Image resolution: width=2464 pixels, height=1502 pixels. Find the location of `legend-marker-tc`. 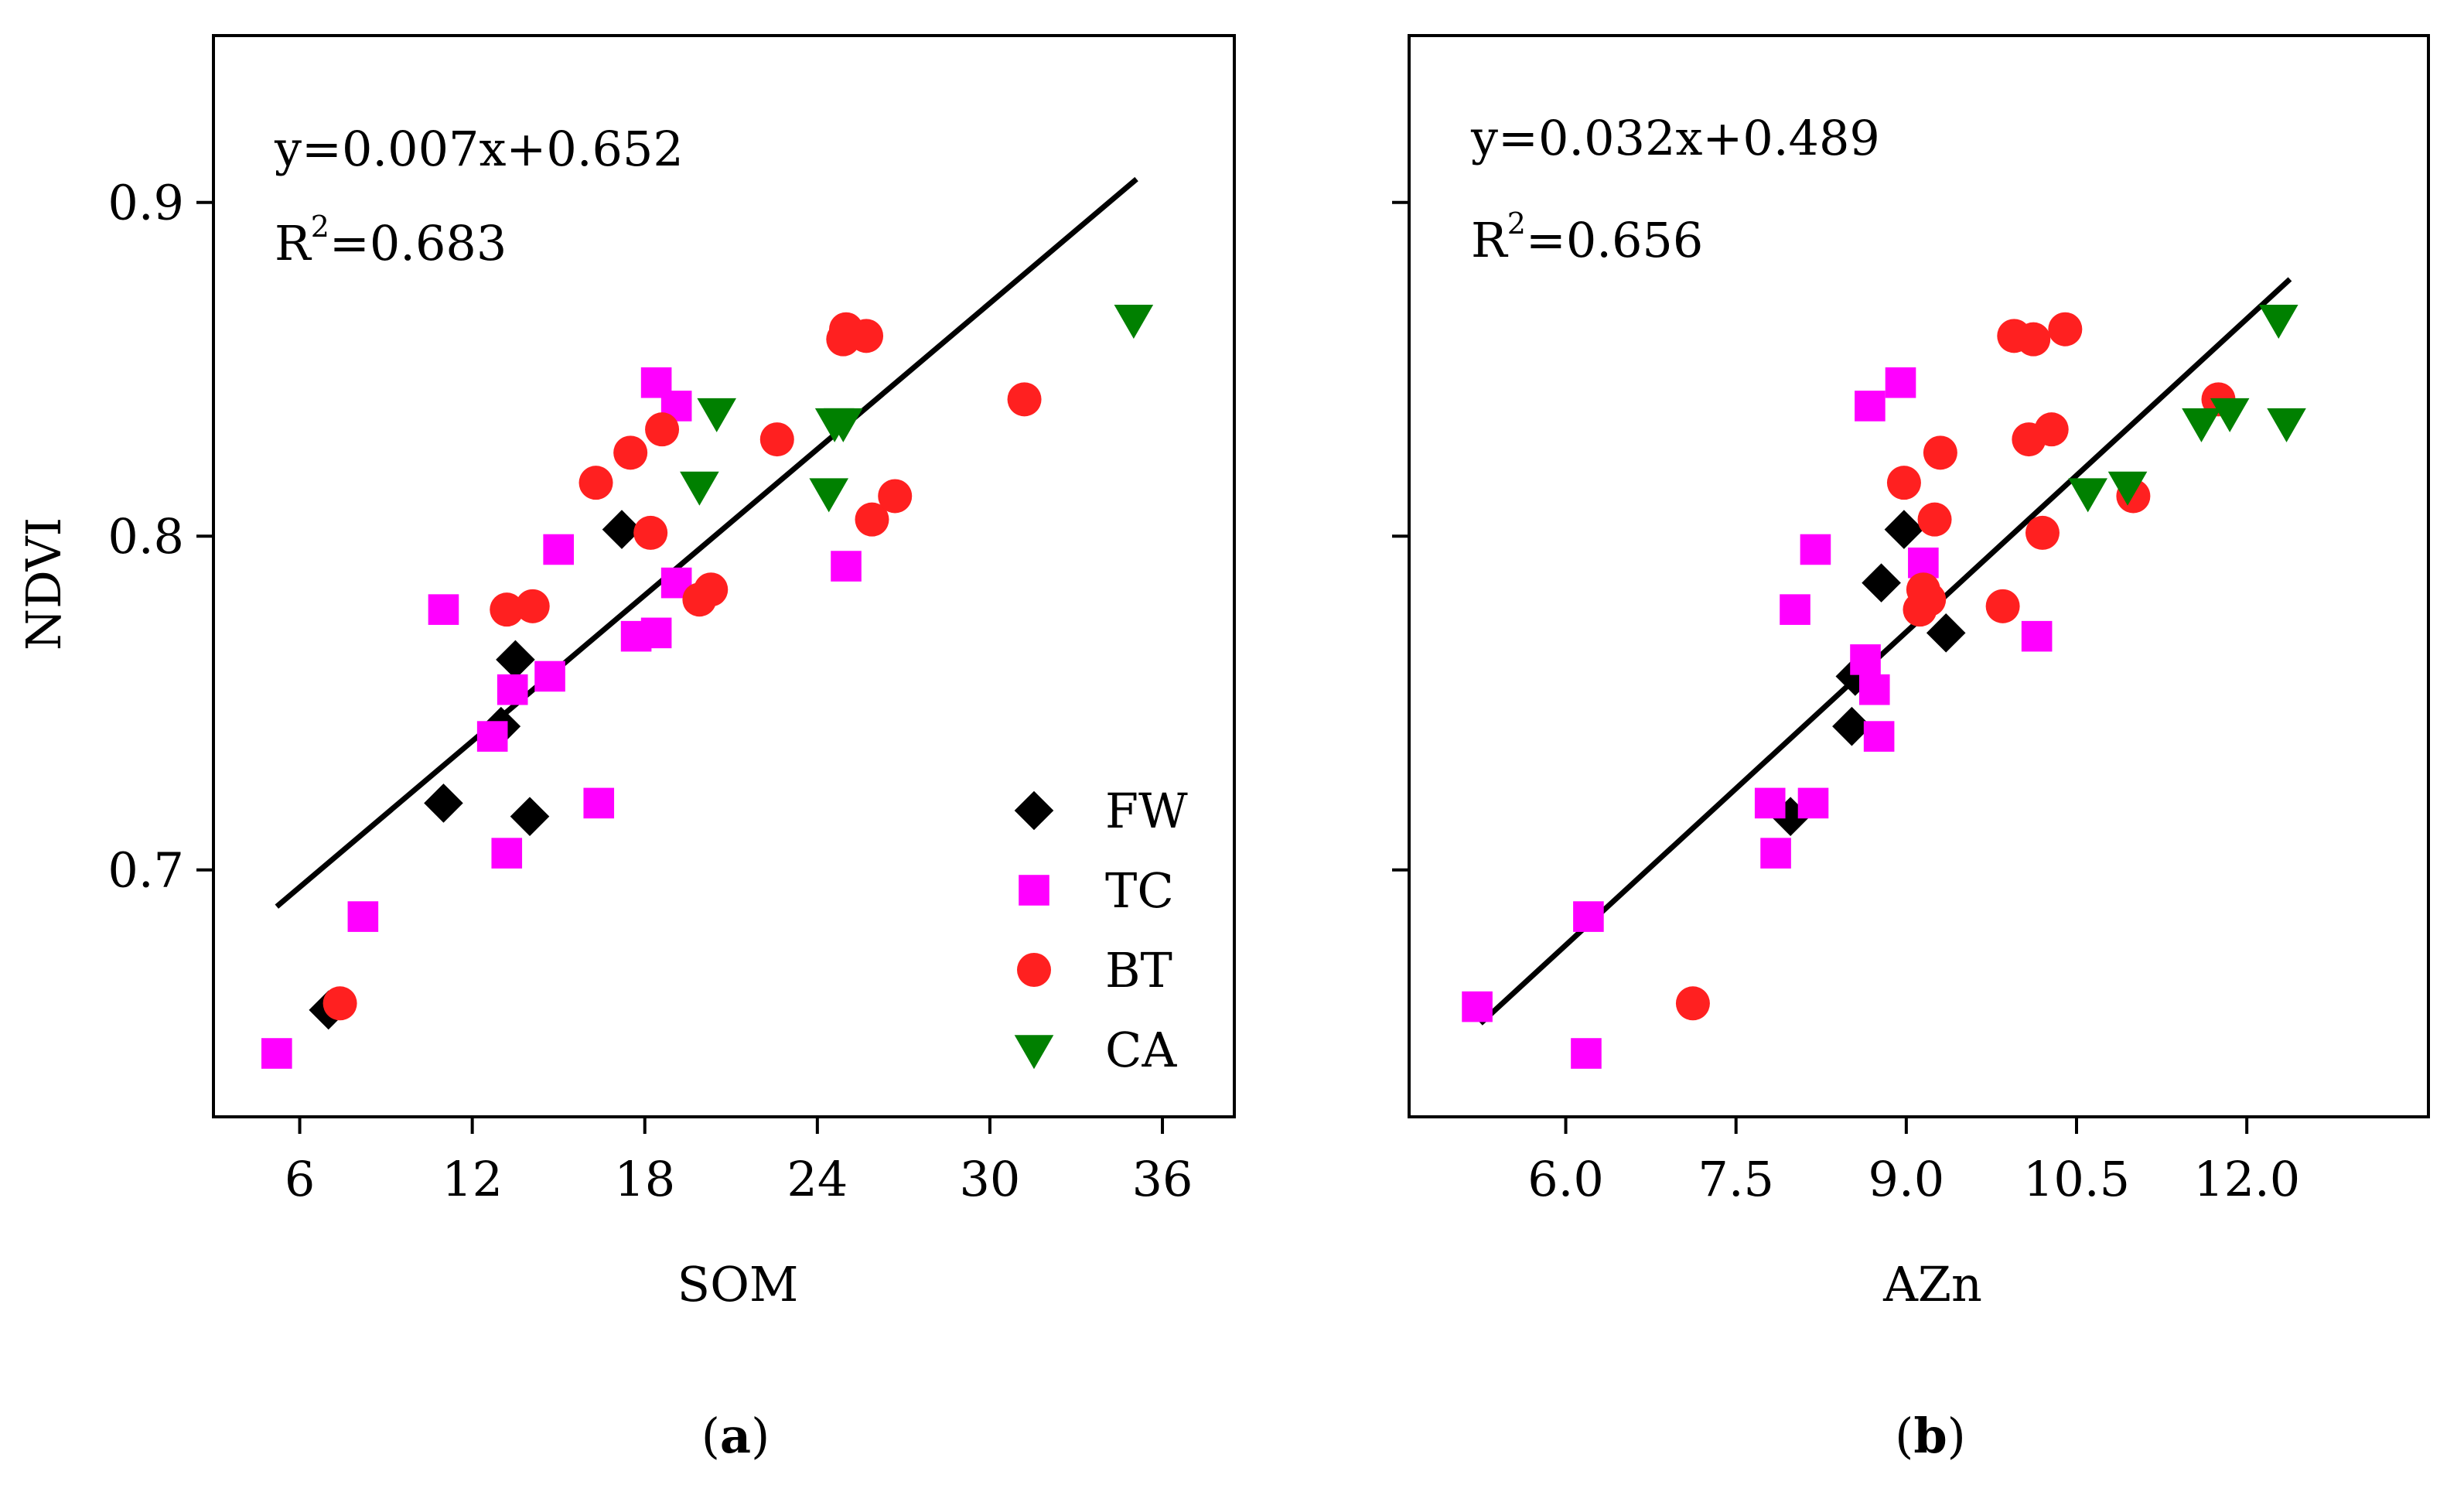

legend-marker-tc is located at coordinates (1034, 891).